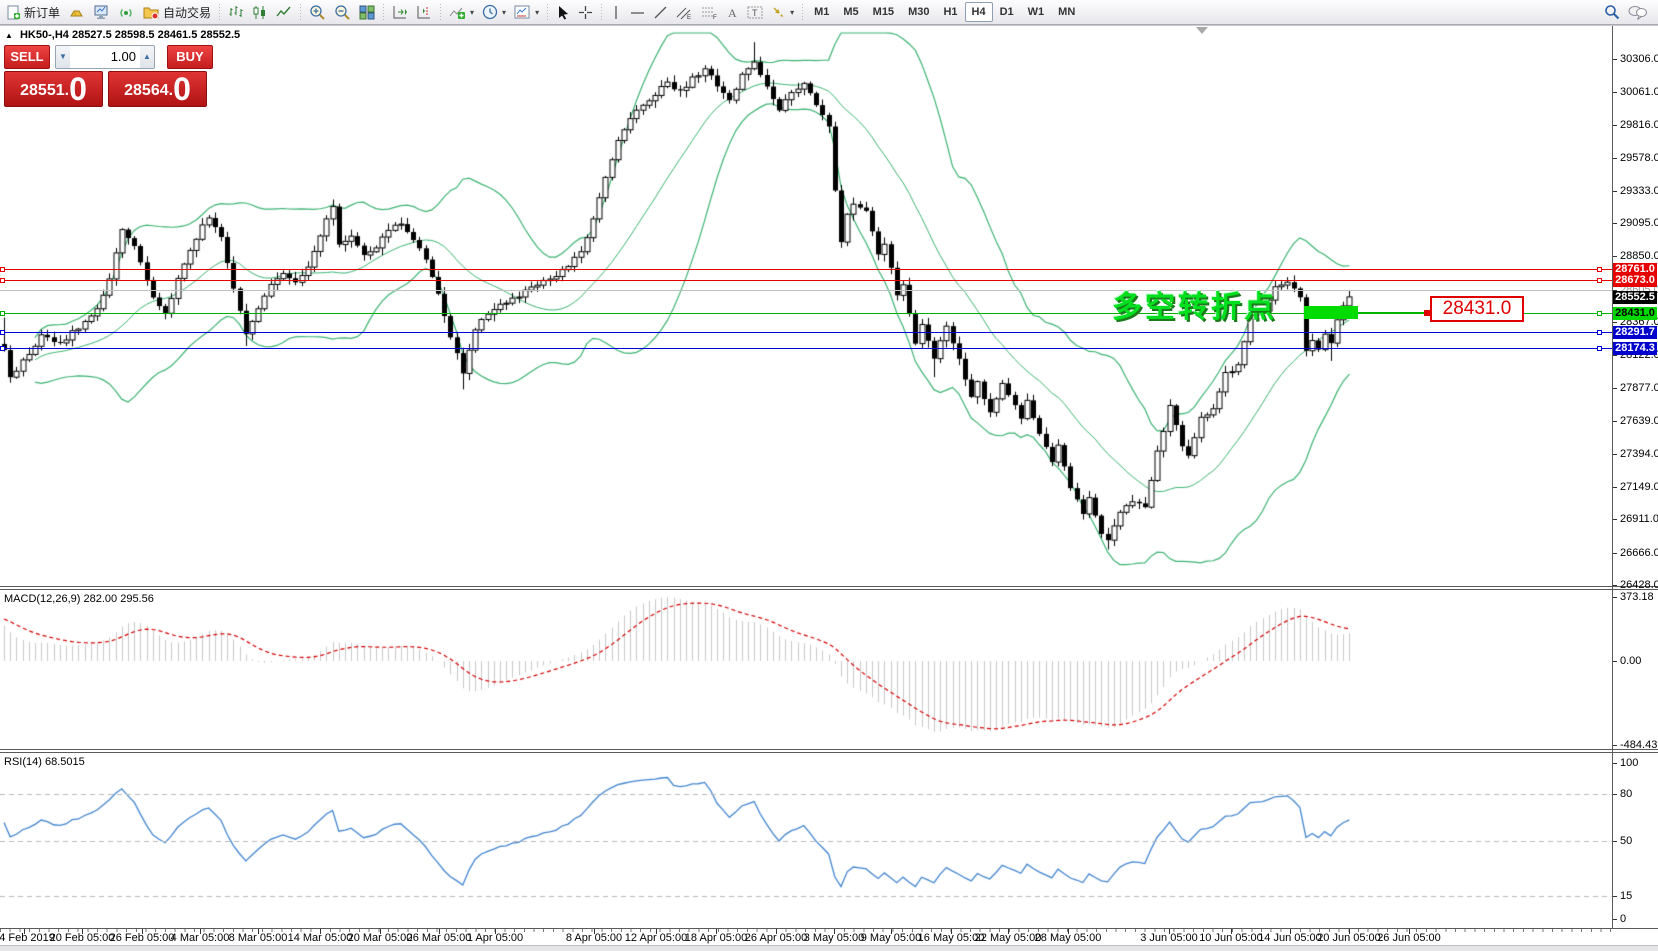  I want to click on timeframe-button-m1: M1, so click(822, 12).